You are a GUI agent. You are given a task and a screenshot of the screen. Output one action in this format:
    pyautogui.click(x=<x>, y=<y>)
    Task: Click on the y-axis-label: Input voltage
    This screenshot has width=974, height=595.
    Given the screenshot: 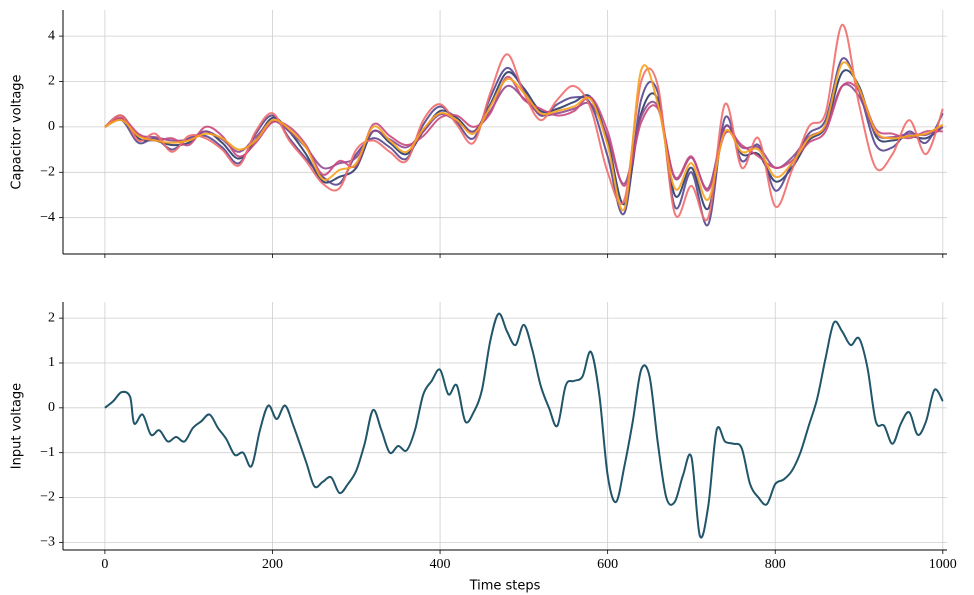 What is the action you would take?
    pyautogui.click(x=17, y=426)
    